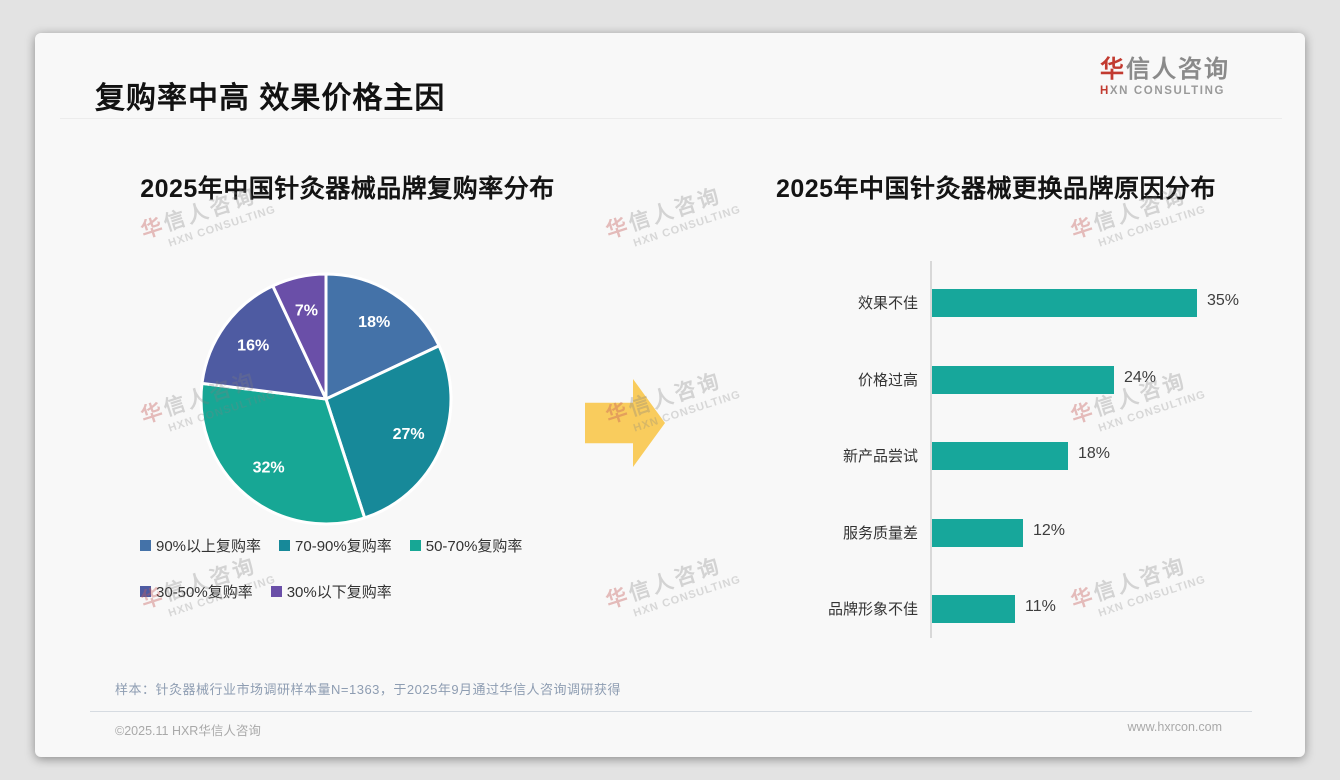 This screenshot has width=1340, height=780. Describe the element at coordinates (671, 118) in the screenshot. I see `header-divider` at that location.